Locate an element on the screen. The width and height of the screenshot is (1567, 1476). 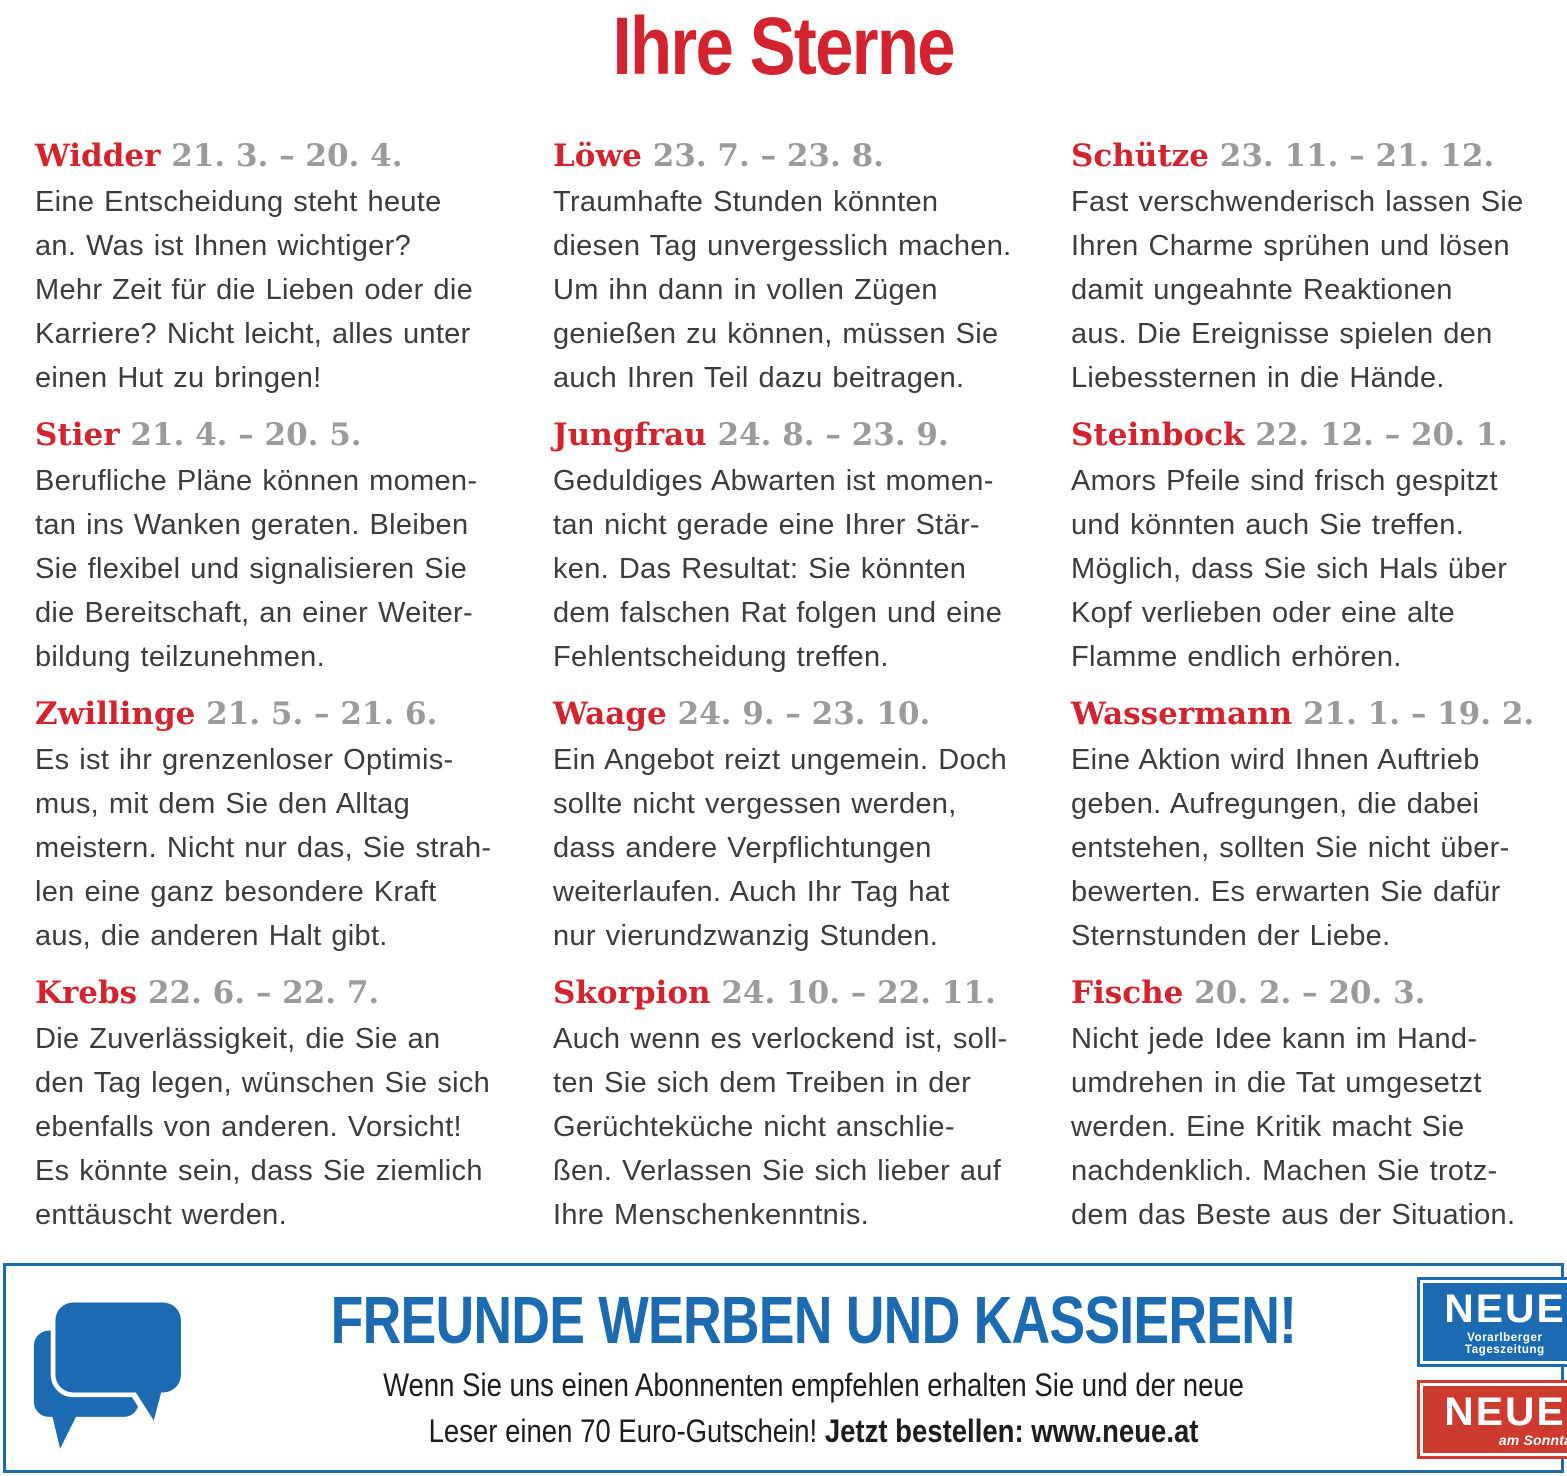
sign-name: Steinbock is located at coordinates (1158, 435).